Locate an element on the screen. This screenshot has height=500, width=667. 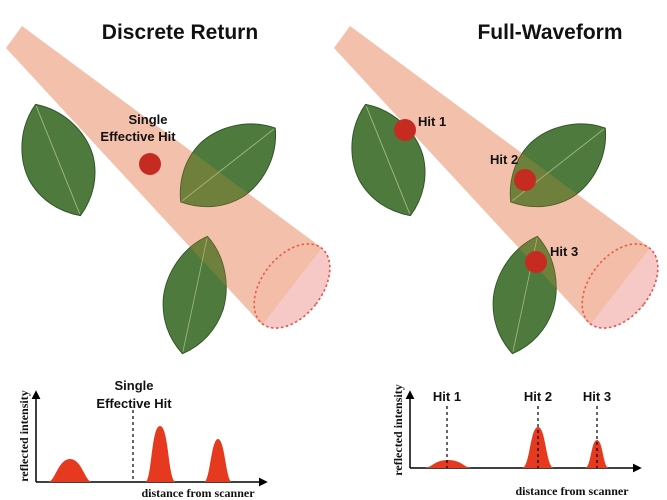
hit-2-label: Hit 2 is located at coordinates (504, 159).